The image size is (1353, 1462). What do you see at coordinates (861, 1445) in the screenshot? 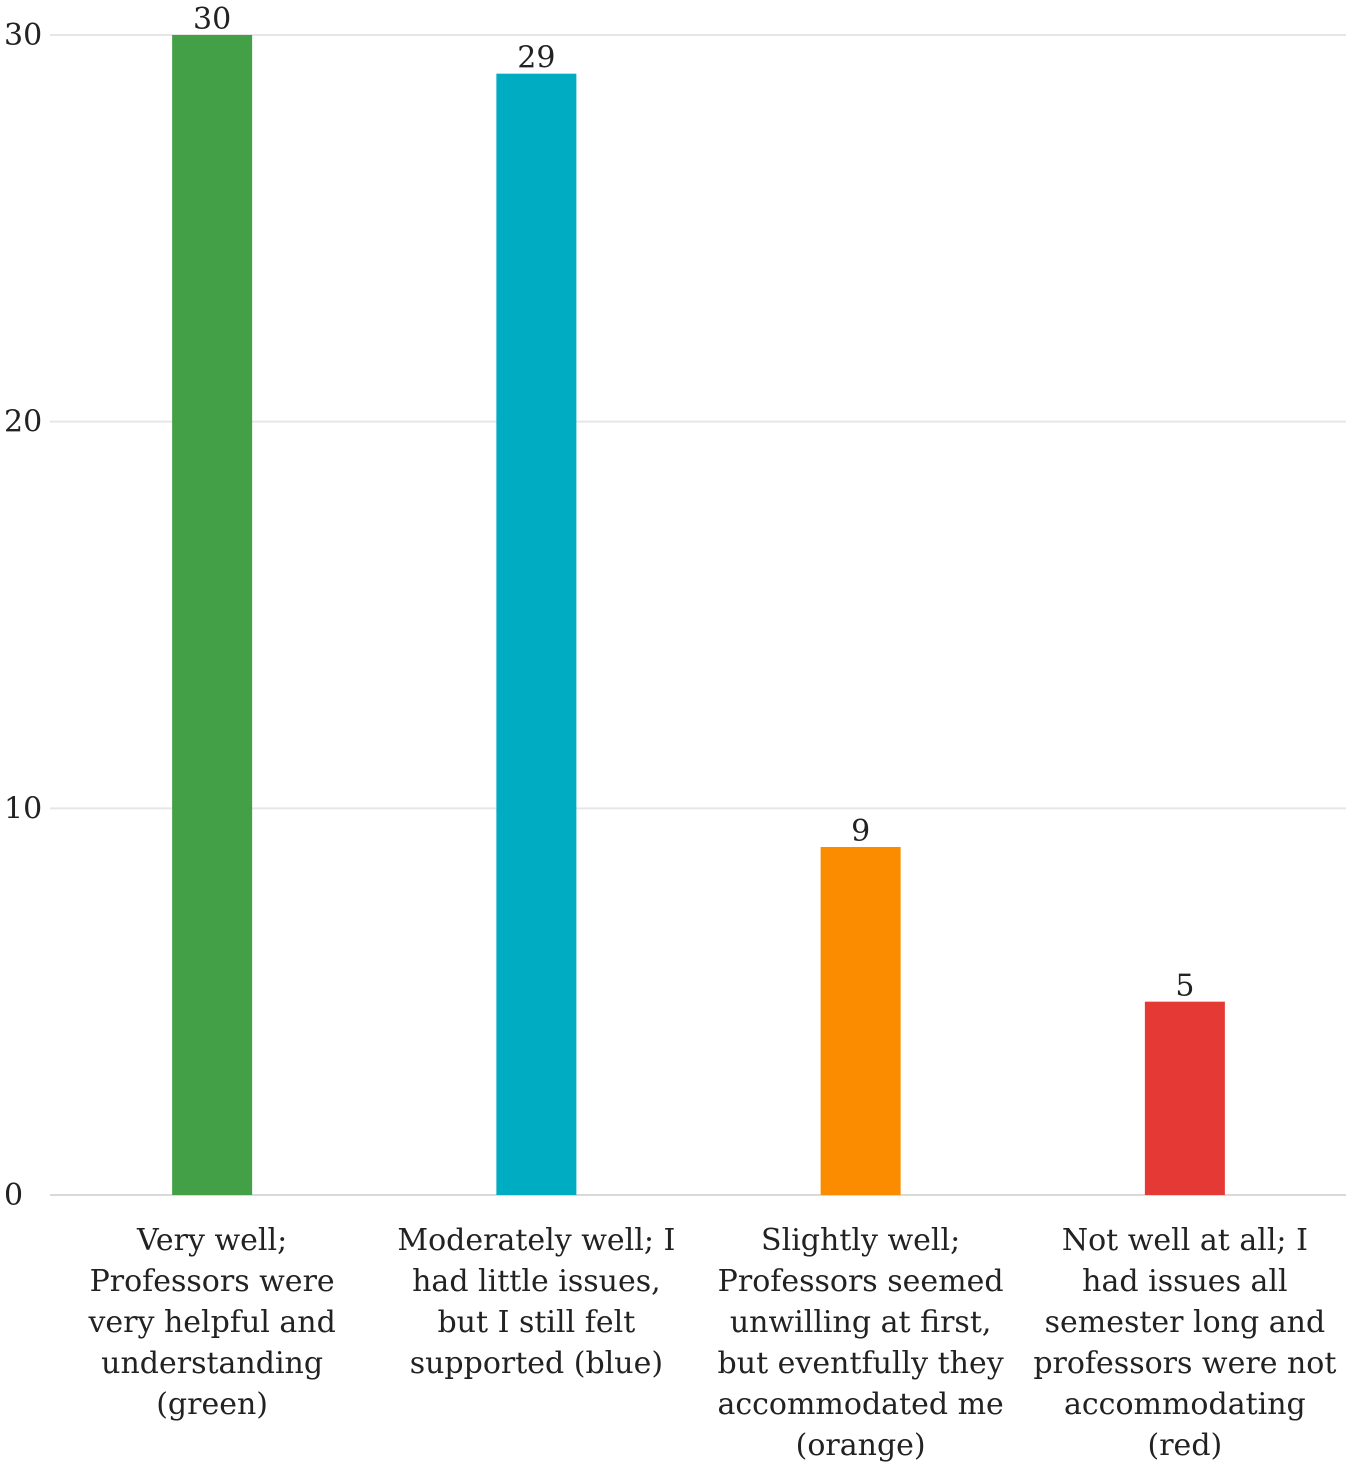
I see `category-label-line: (orange)` at bounding box center [861, 1445].